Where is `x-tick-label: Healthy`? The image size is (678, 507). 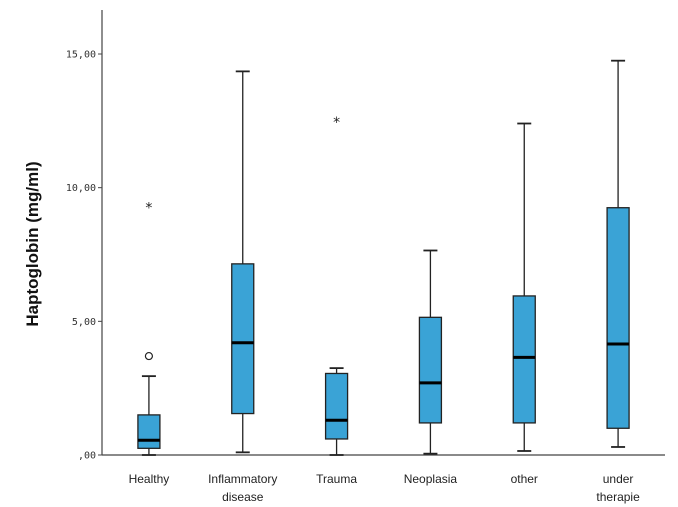
x-tick-label: Healthy is located at coordinates (149, 479).